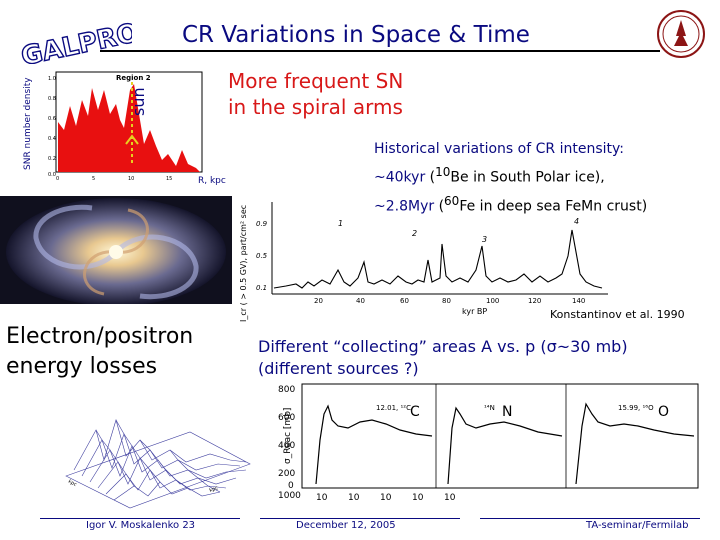 Image resolution: width=720 pixels, height=540 pixels. Describe the element at coordinates (286, 446) in the screenshot. I see `xs-ytick: 400` at that location.